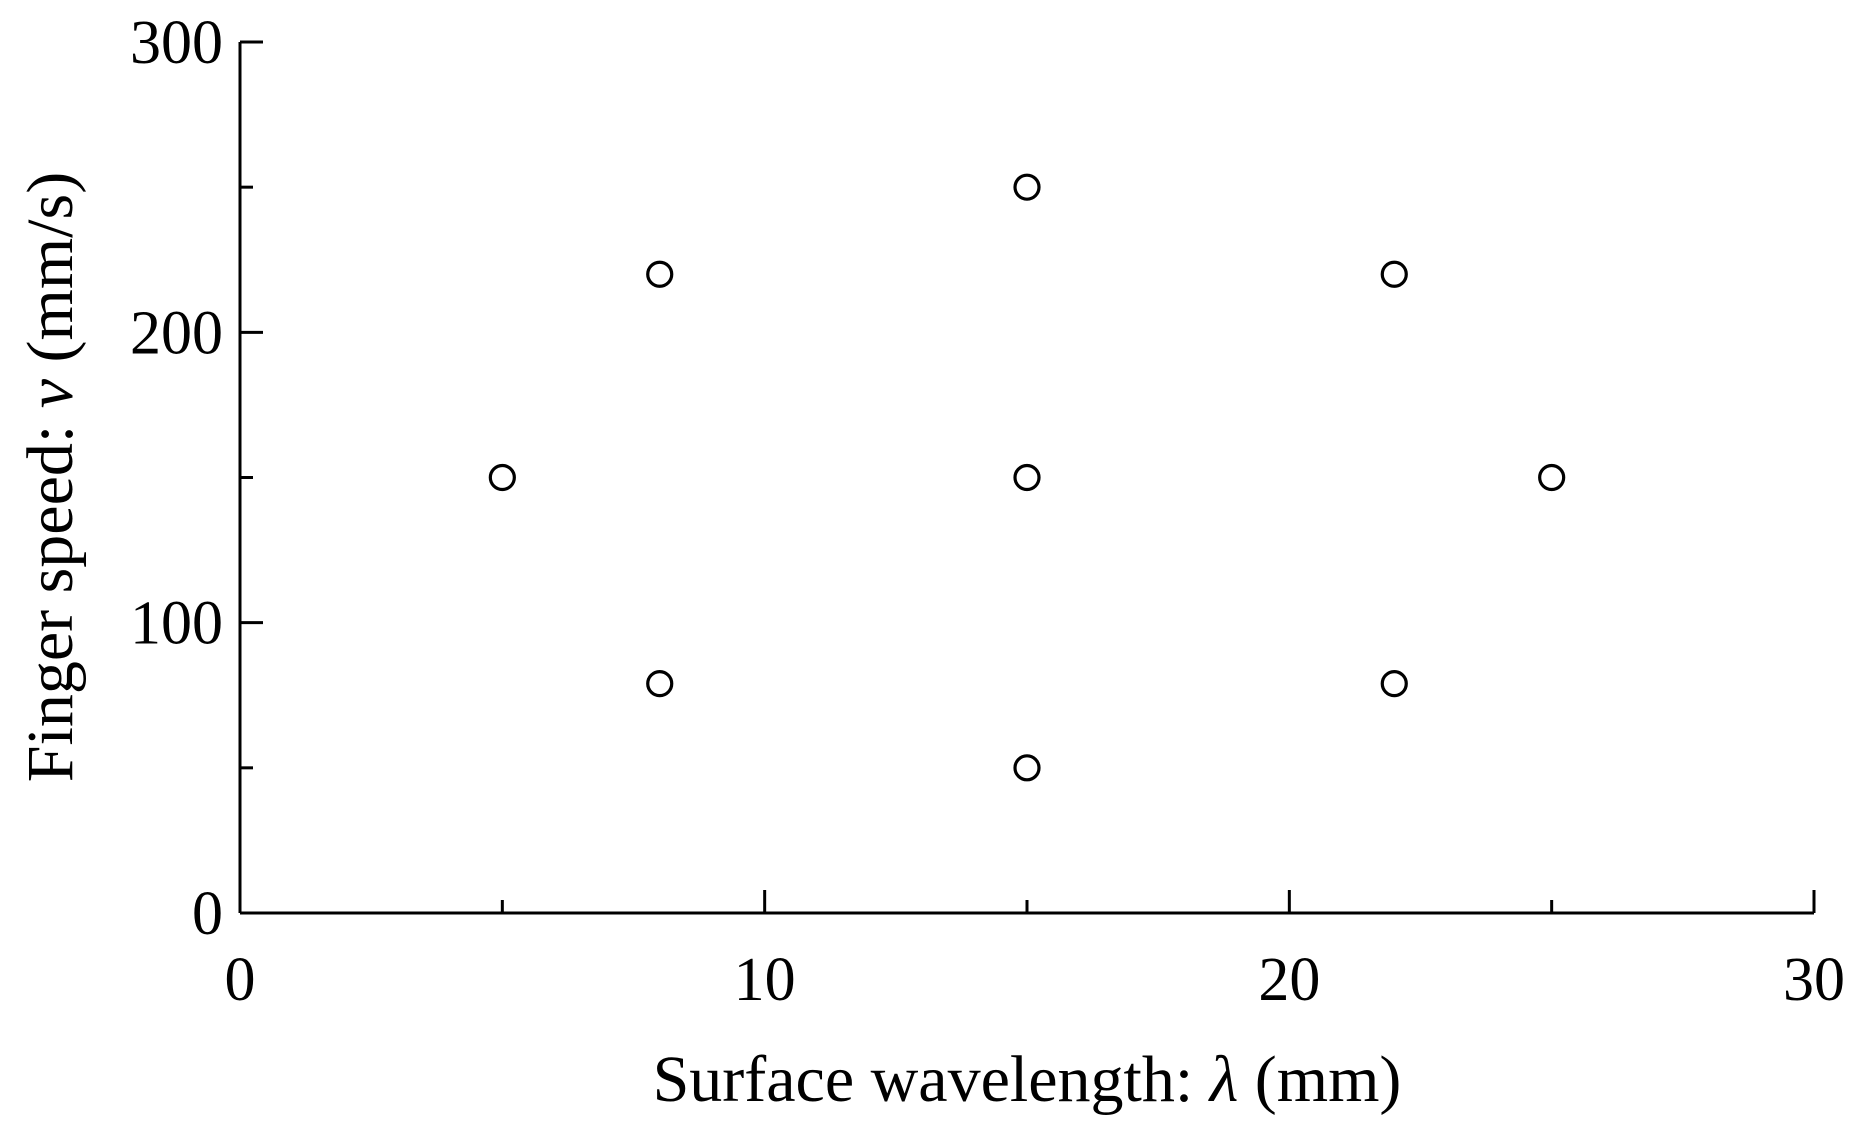  Describe the element at coordinates (50, 393) in the screenshot. I see `y-axis-title-symbol: v` at that location.